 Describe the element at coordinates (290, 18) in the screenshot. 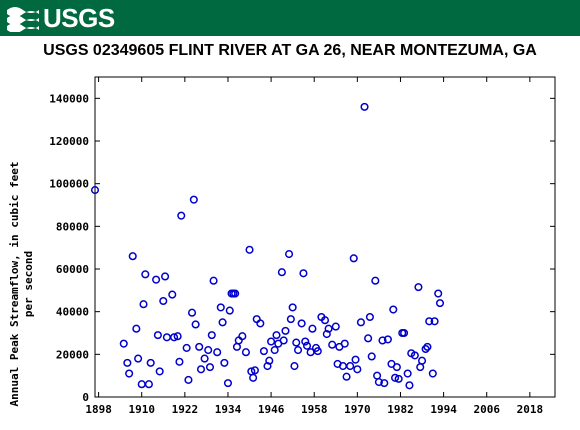

I see `usgs-header-banner: USGS` at that location.